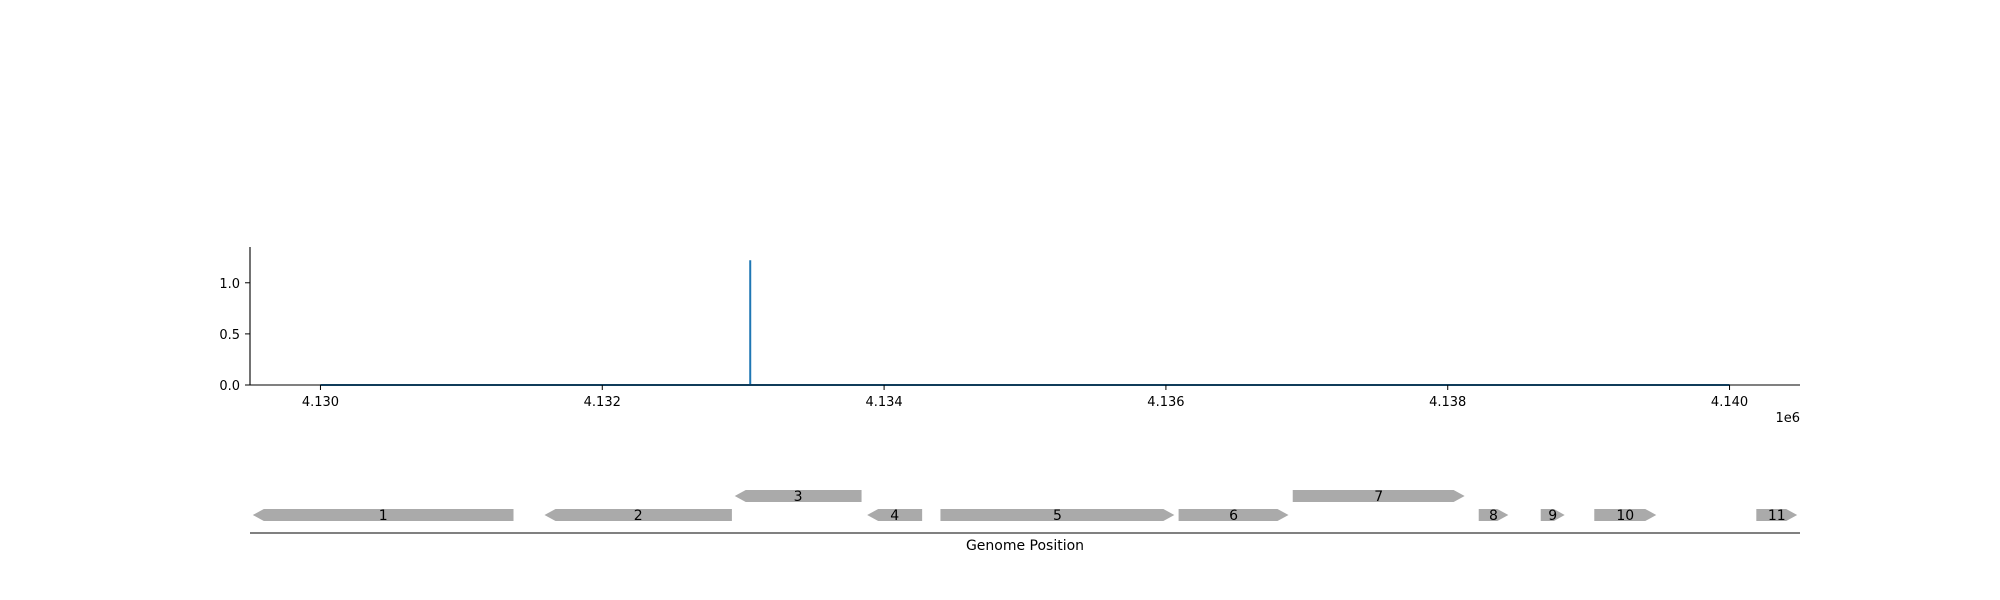 Image resolution: width=2000 pixels, height=600 pixels. I want to click on gene-feature-label: 11, so click(1777, 516).